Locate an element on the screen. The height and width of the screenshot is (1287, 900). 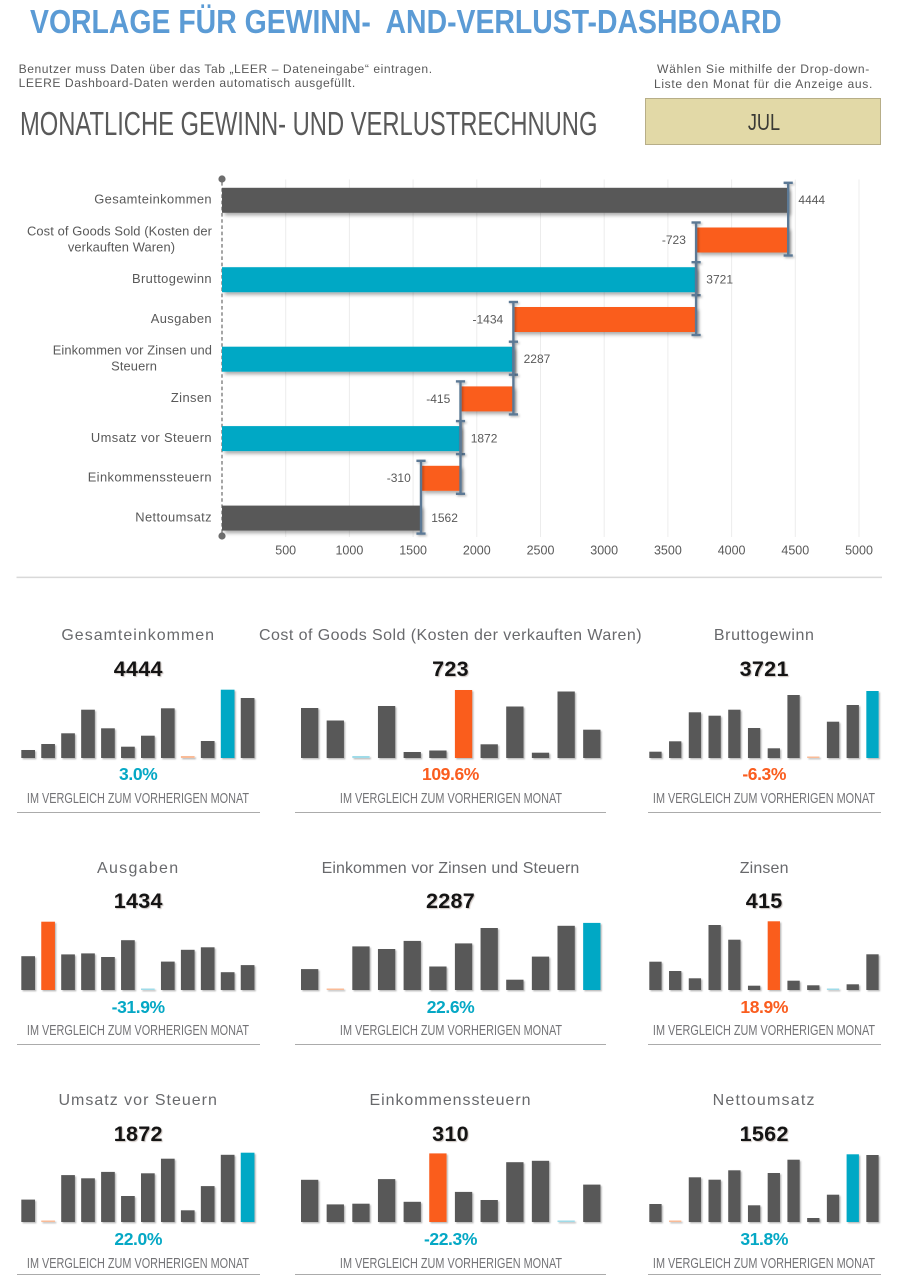
svg-text: 4500 is located at coordinates (795, 550).